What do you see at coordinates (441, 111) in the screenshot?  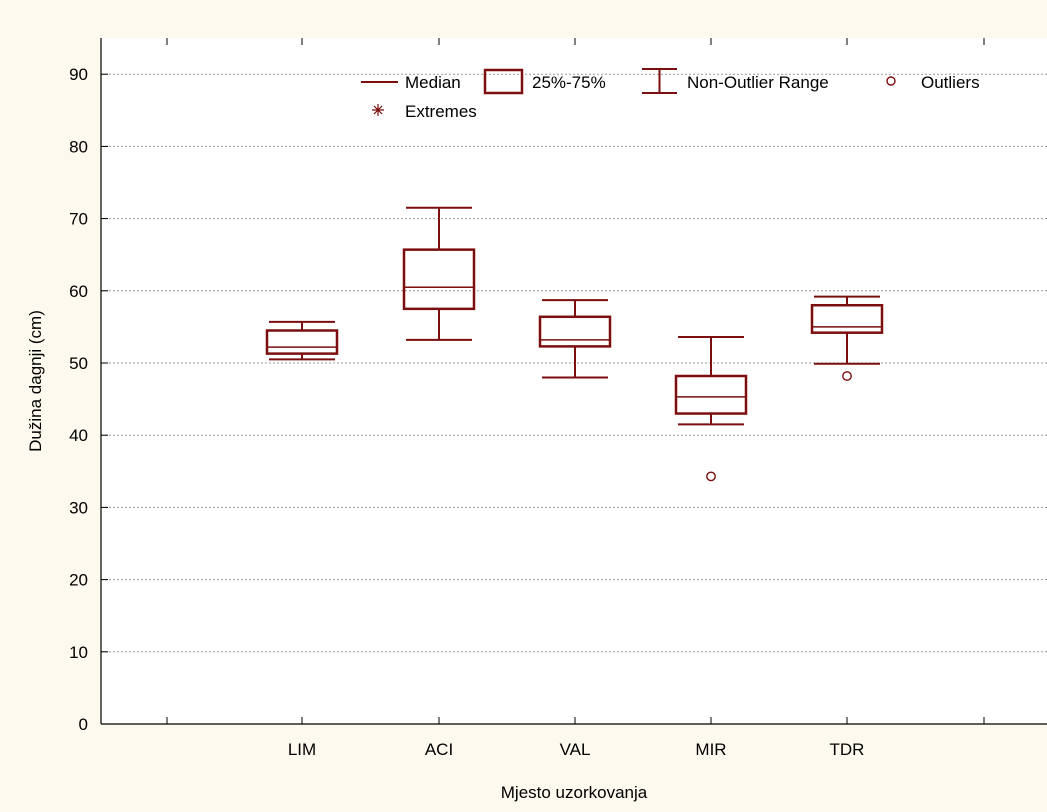 I see `legend-extremes-label: Extremes` at bounding box center [441, 111].